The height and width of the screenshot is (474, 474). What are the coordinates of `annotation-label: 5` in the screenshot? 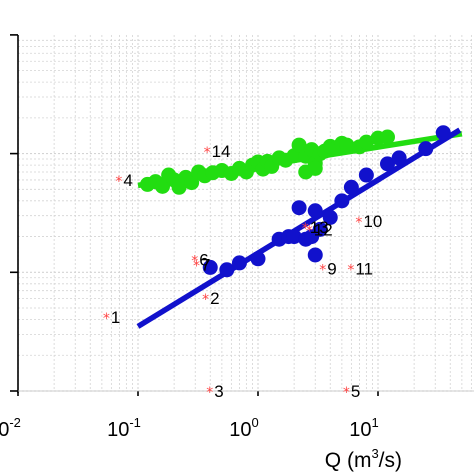 It's located at (355, 391).